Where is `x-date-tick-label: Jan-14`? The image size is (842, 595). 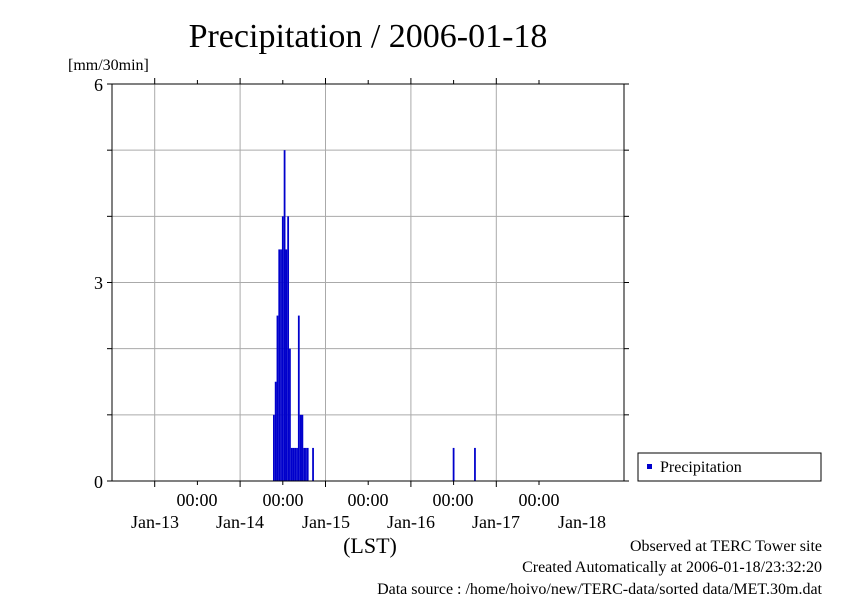 x-date-tick-label: Jan-14 is located at coordinates (240, 522).